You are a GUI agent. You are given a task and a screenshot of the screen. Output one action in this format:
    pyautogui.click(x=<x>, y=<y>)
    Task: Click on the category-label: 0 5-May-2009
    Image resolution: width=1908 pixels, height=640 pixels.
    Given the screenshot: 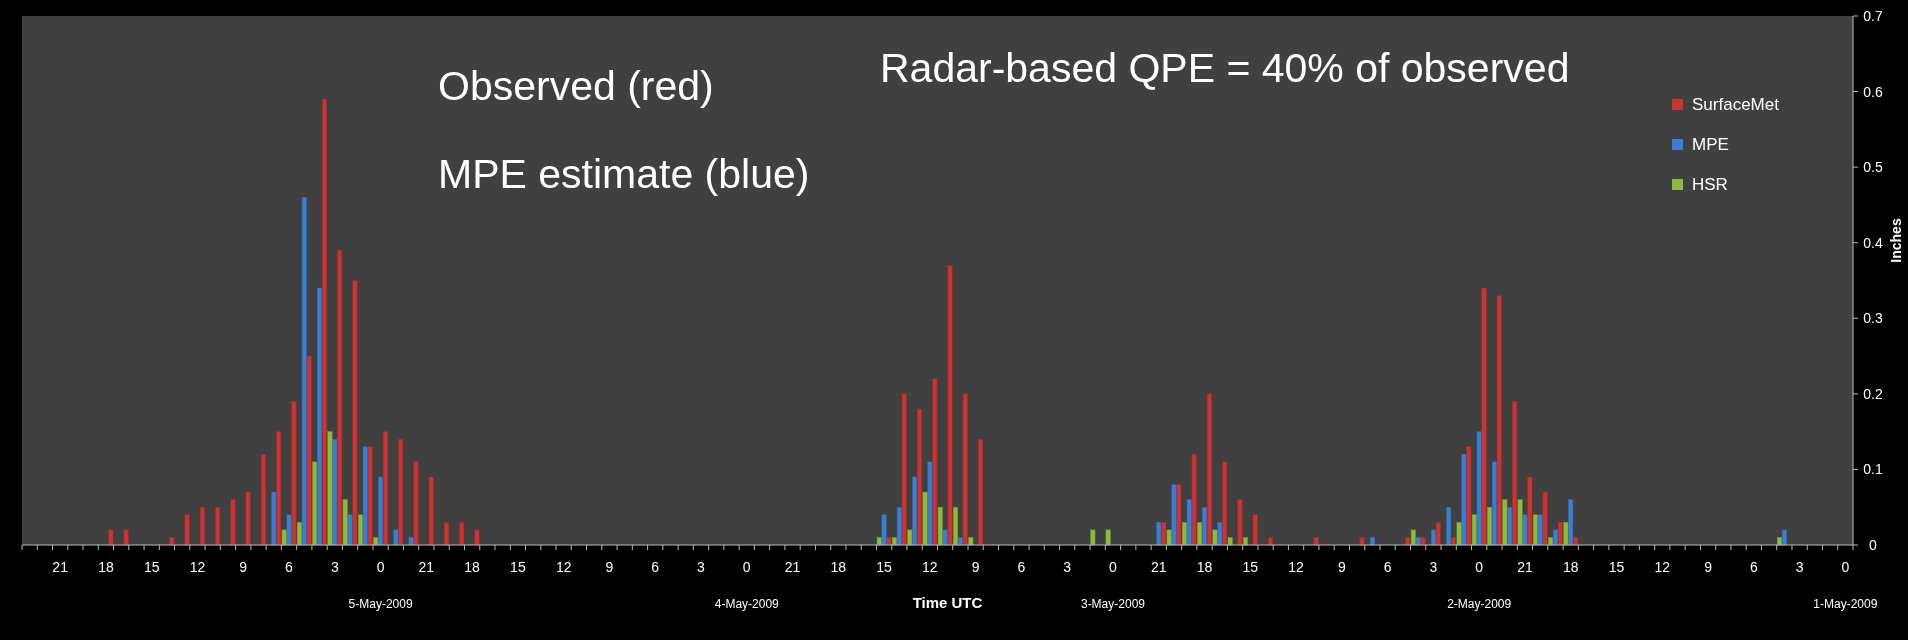 What is the action you would take?
    pyautogui.click(x=380, y=585)
    